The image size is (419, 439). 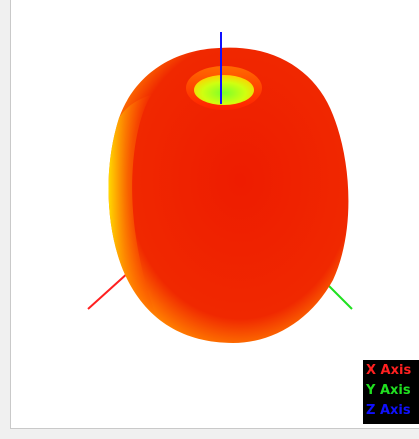 What do you see at coordinates (389, 370) in the screenshot?
I see `legend-x-axis-label: X Axis` at bounding box center [389, 370].